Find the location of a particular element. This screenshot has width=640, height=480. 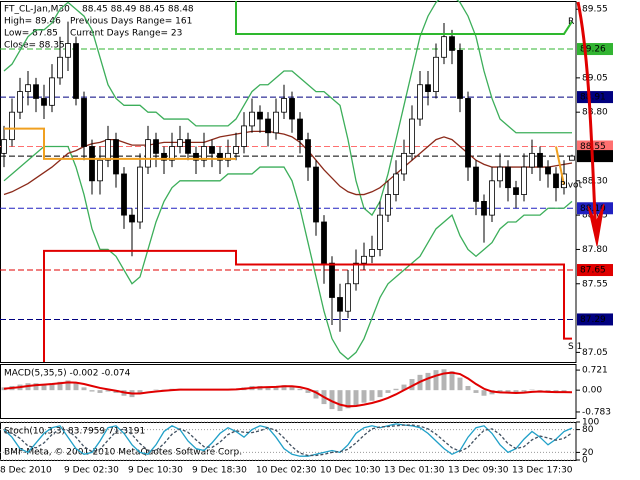

y-tick-label: 87.05 is located at coordinates (595, 353).